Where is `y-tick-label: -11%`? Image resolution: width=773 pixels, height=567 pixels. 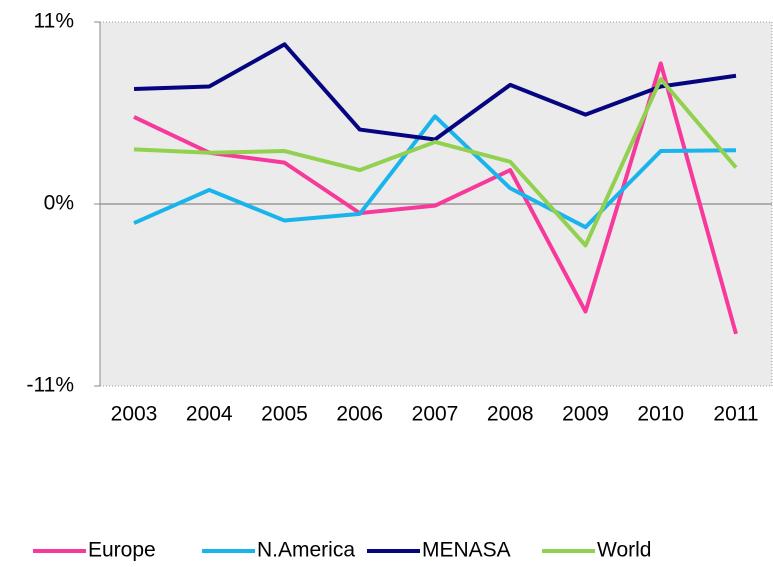 y-tick-label: -11% is located at coordinates (50, 385).